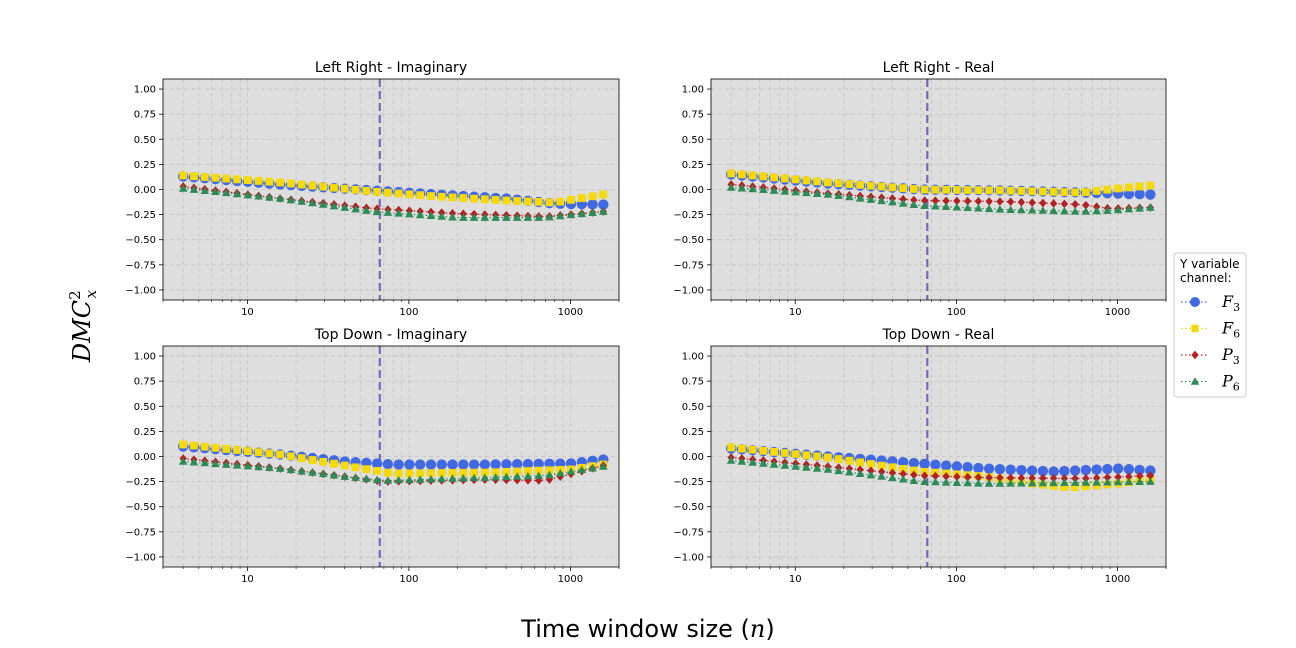 This screenshot has height=648, width=1296. What do you see at coordinates (1117, 579) in the screenshot?
I see `x-tick-label: 1000` at bounding box center [1117, 579].